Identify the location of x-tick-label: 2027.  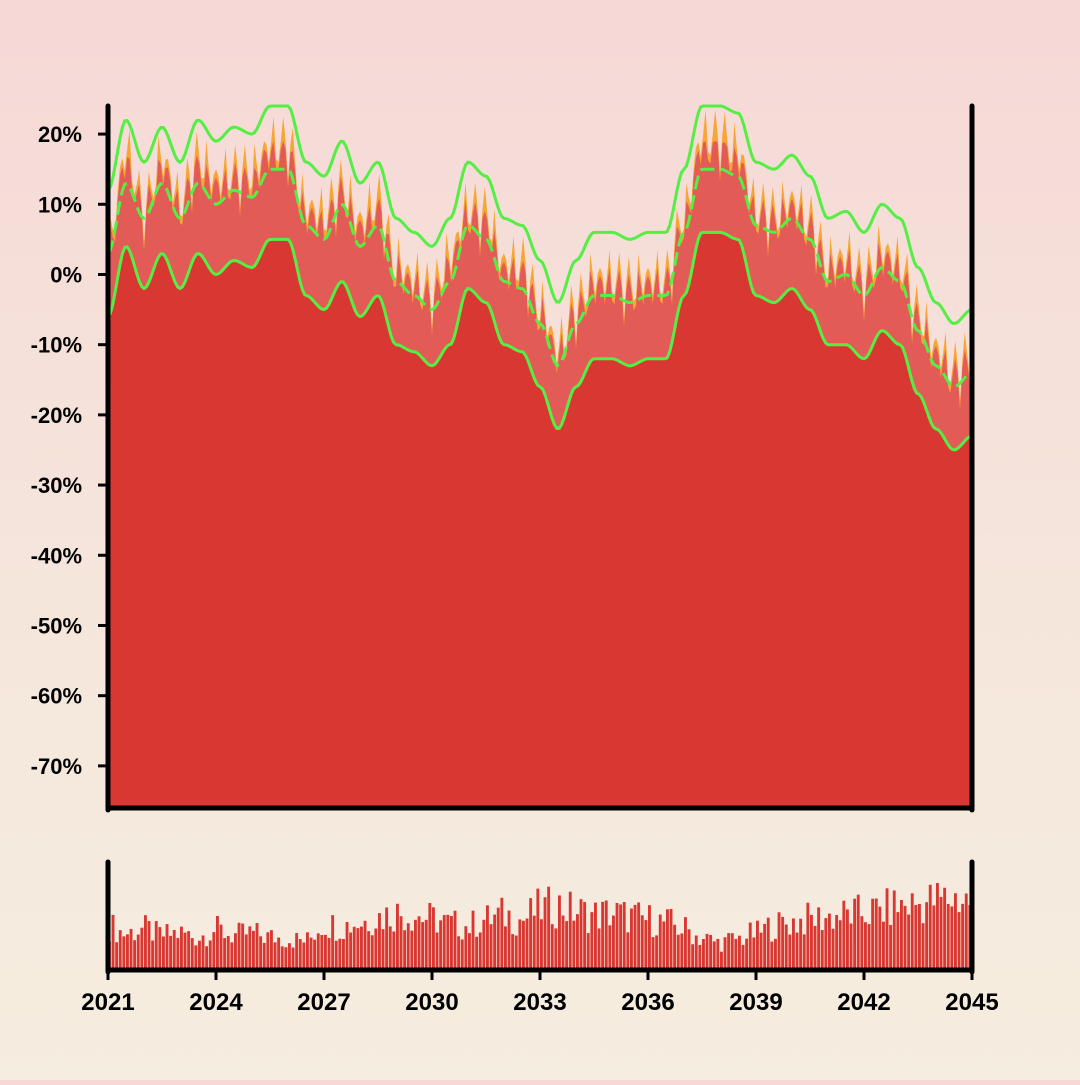
(323, 1002).